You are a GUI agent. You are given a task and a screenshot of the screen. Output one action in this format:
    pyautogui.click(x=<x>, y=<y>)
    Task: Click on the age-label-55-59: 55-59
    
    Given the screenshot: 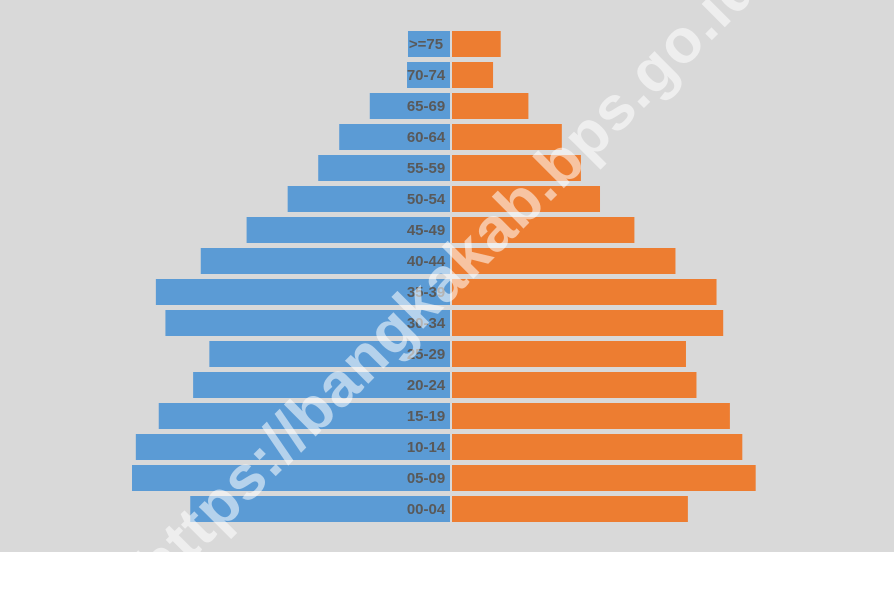 What is the action you would take?
    pyautogui.click(x=426, y=168)
    